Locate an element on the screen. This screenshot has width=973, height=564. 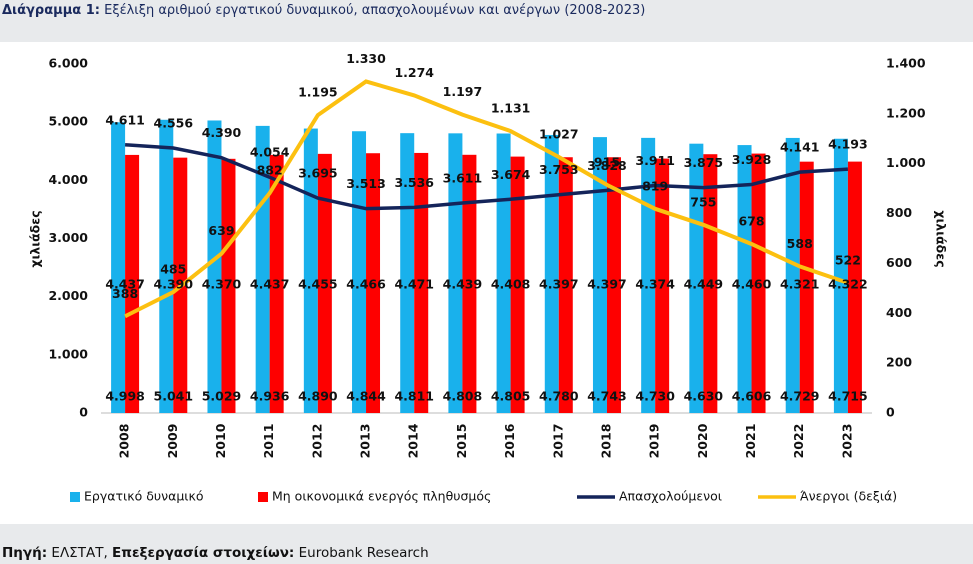
data-label: 4.556 is located at coordinates (174, 122).